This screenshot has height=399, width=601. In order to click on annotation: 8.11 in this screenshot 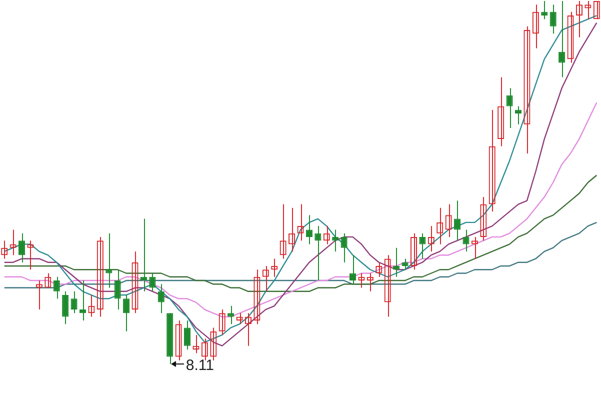, I will do `click(200, 365)`.